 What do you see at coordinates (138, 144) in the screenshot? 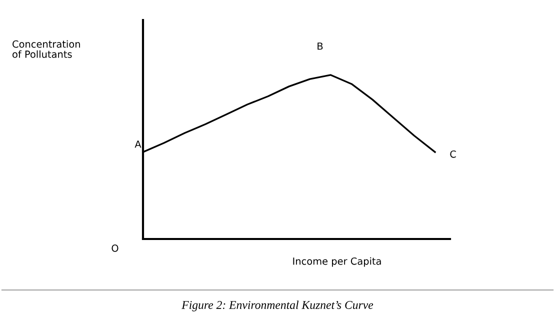
I see `text: A` at bounding box center [138, 144].